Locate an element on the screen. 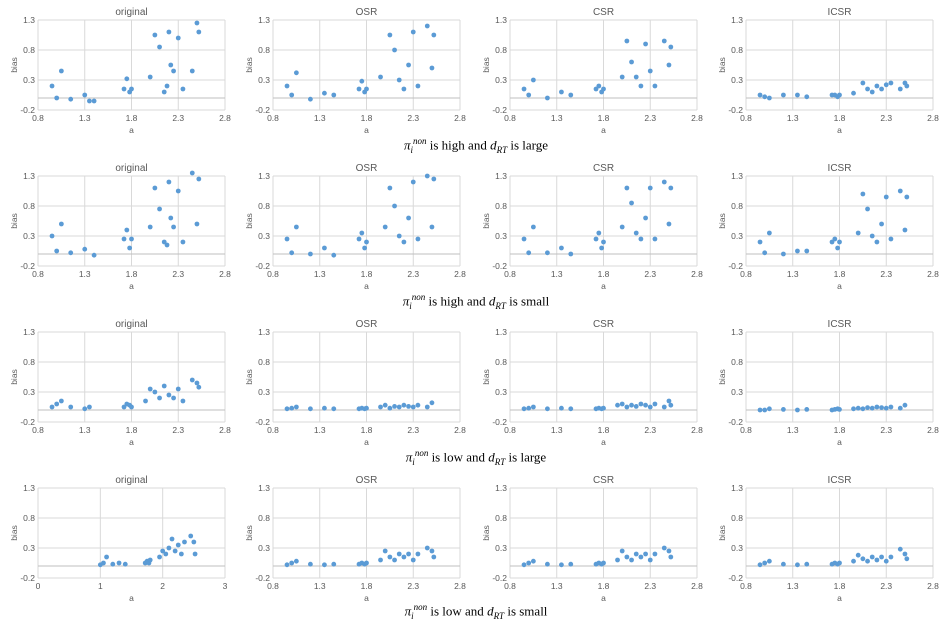 The image size is (952, 621). scatter-panel-13: original 0 1 2 3 -0.2 0.3 0.8 1.3 a bias is located at coordinates (122, 537).